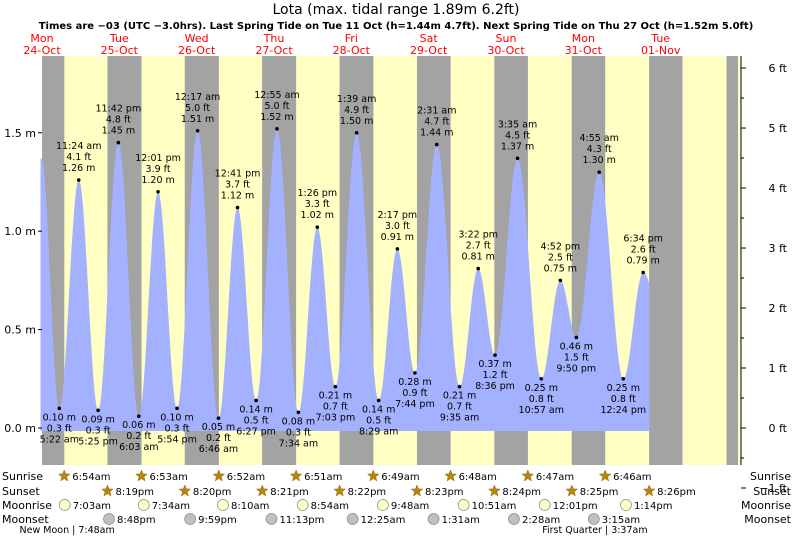  What do you see at coordinates (289, 492) in the screenshot?
I see `sunset-time: 8:21pm` at bounding box center [289, 492].